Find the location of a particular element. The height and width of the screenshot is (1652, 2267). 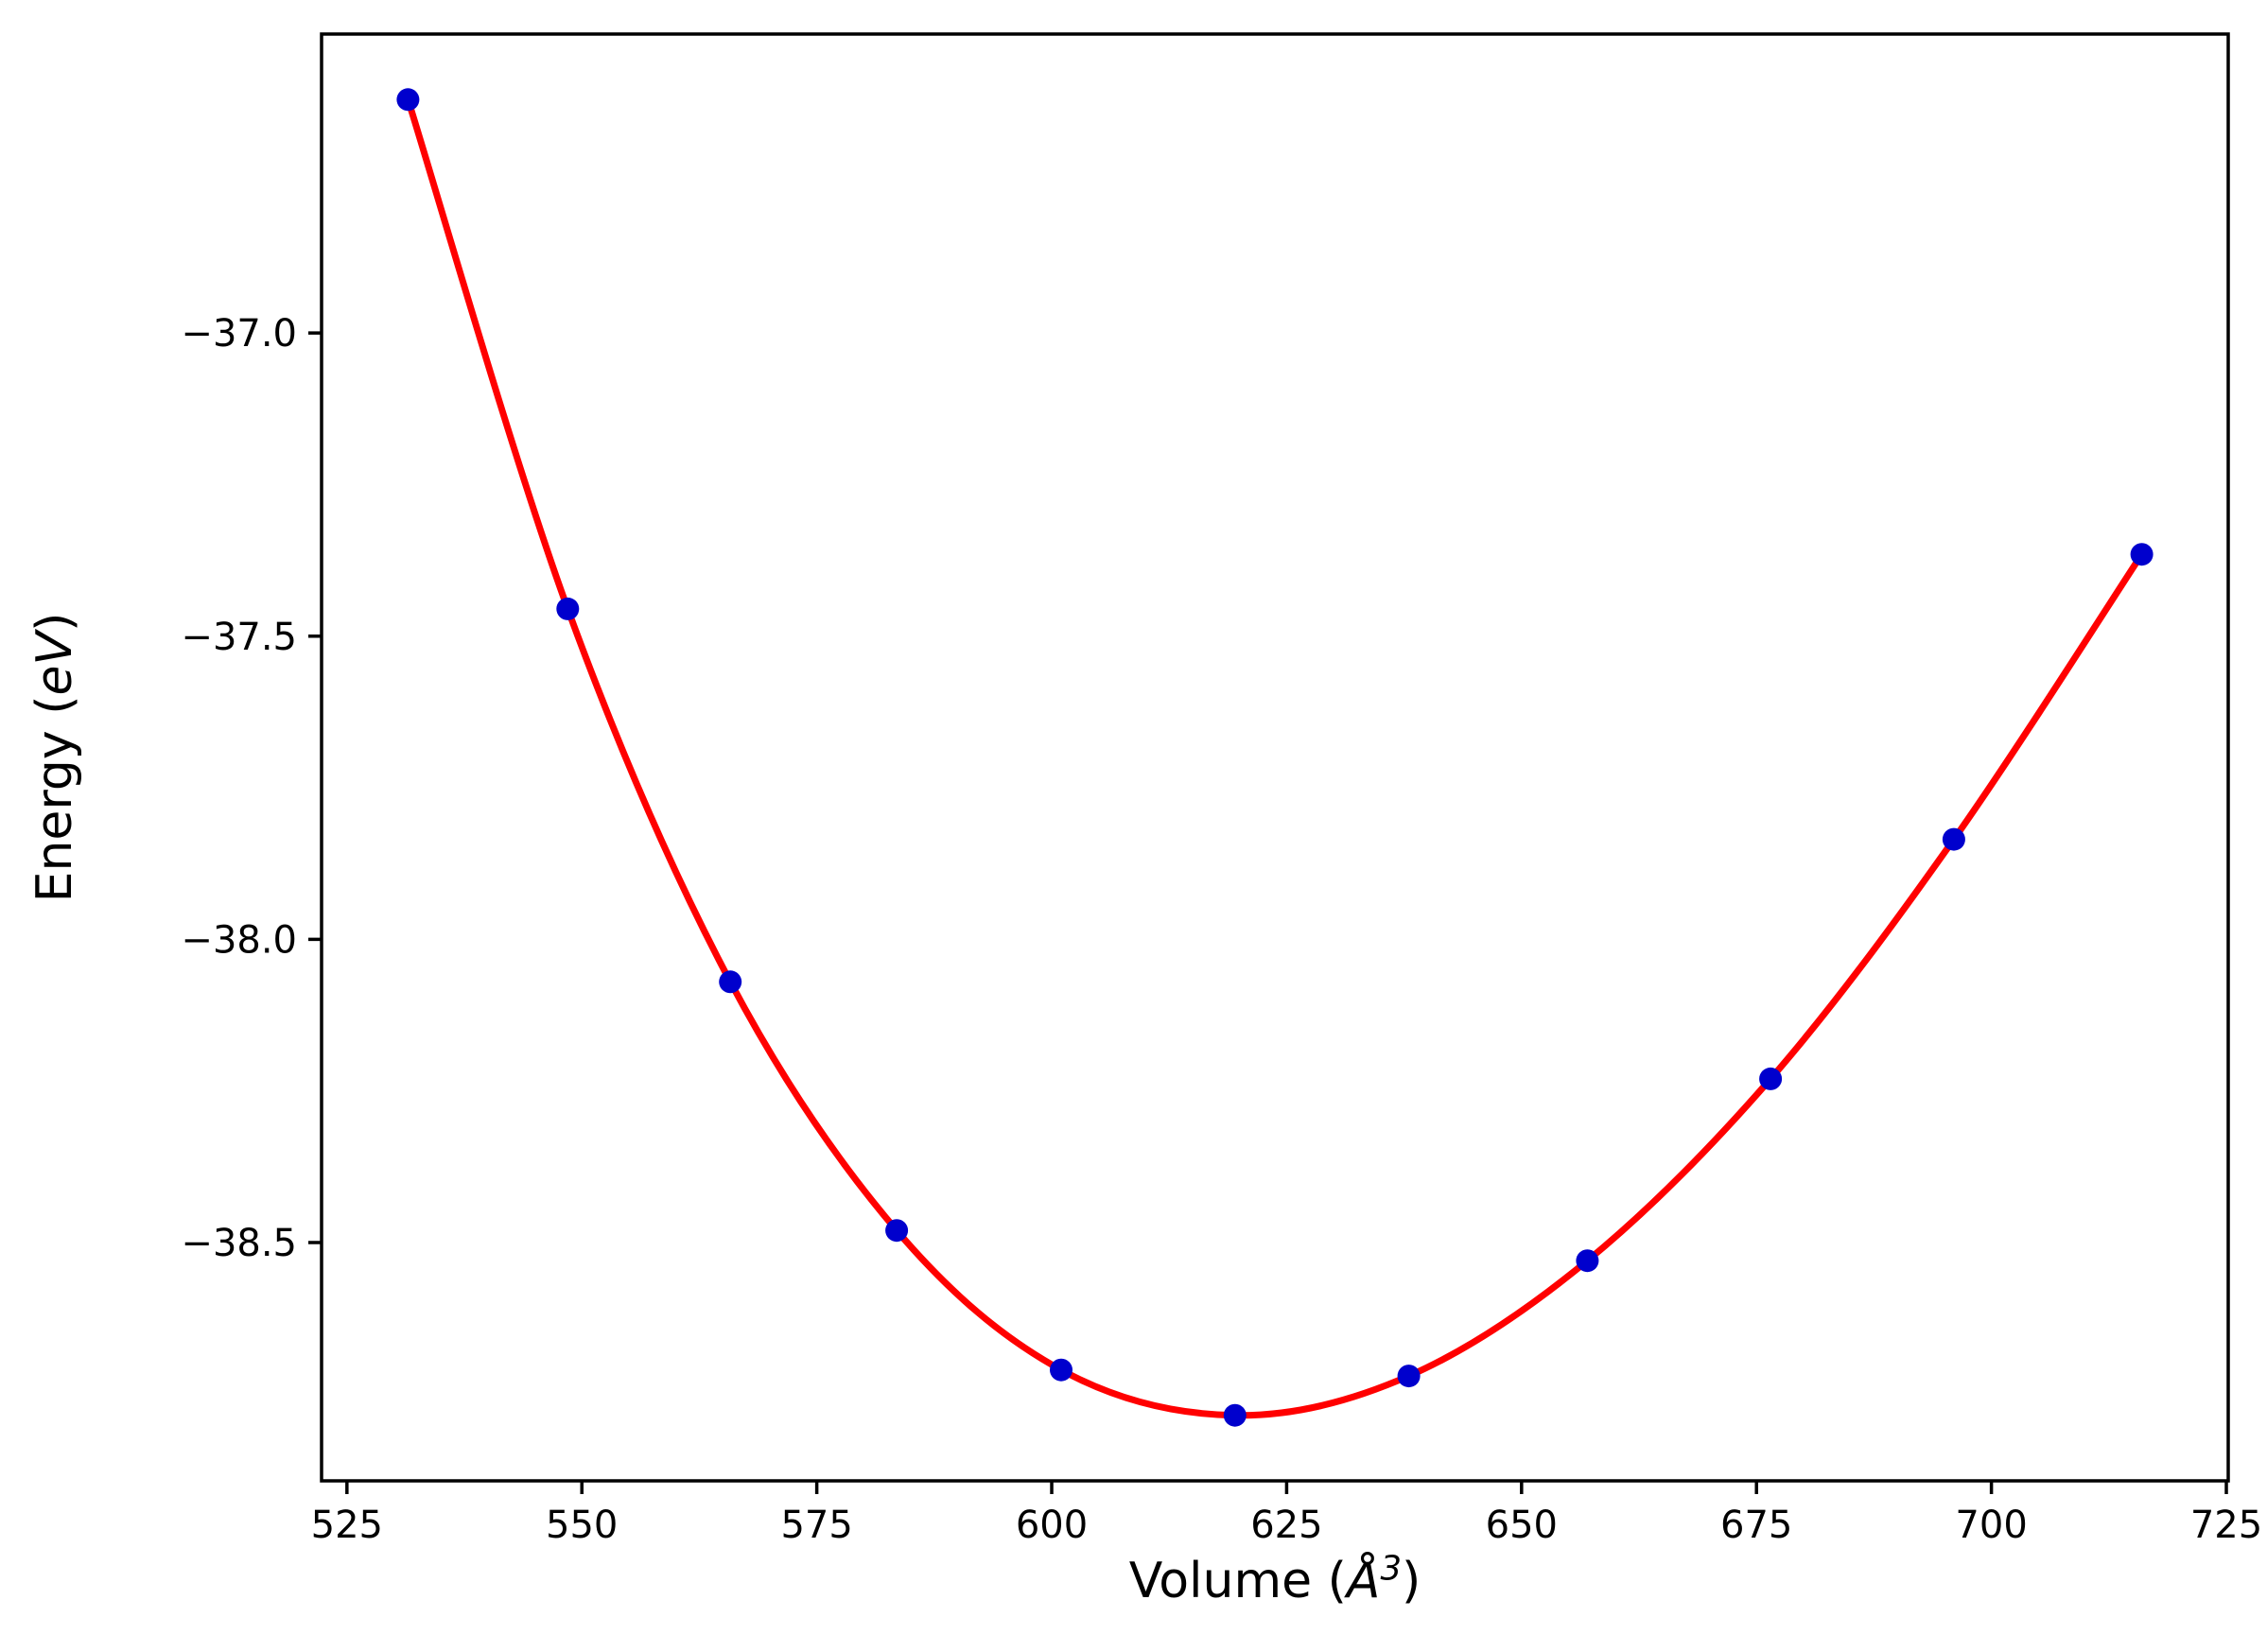

y-tick-label: −38.0 is located at coordinates (239, 940).